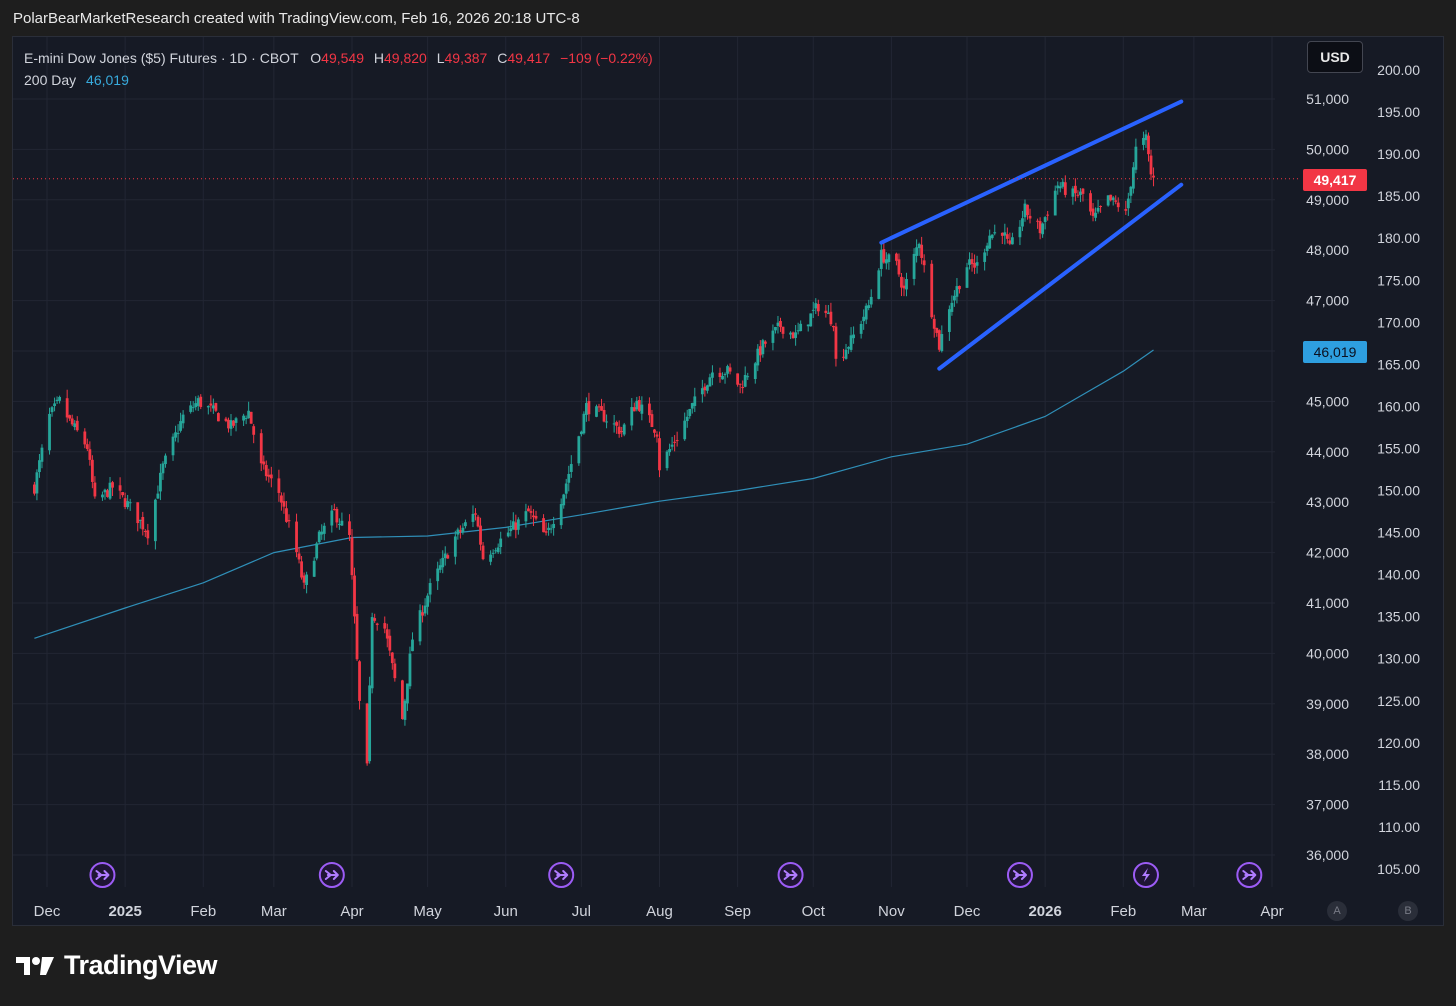  What do you see at coordinates (1408, 911) in the screenshot?
I see `scale-button-b: B` at bounding box center [1408, 911].